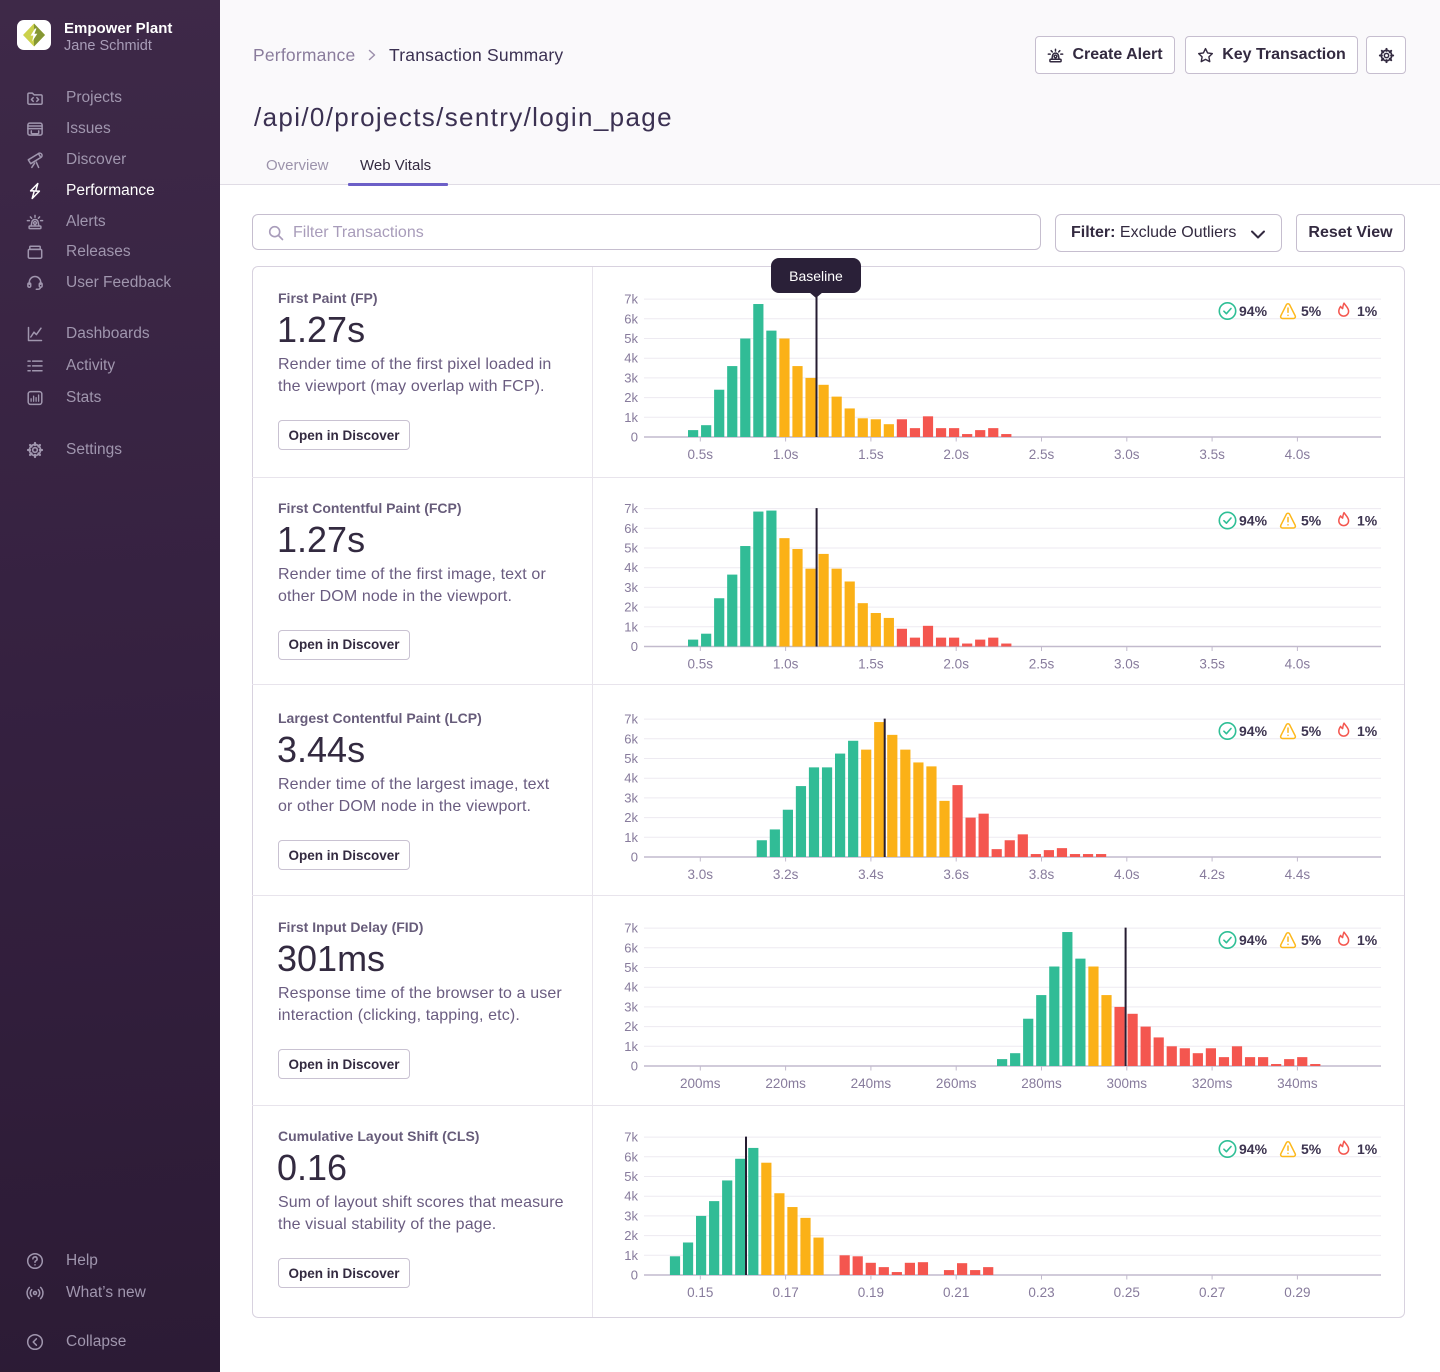  I want to click on svg-text: 300ms, so click(1127, 1083).